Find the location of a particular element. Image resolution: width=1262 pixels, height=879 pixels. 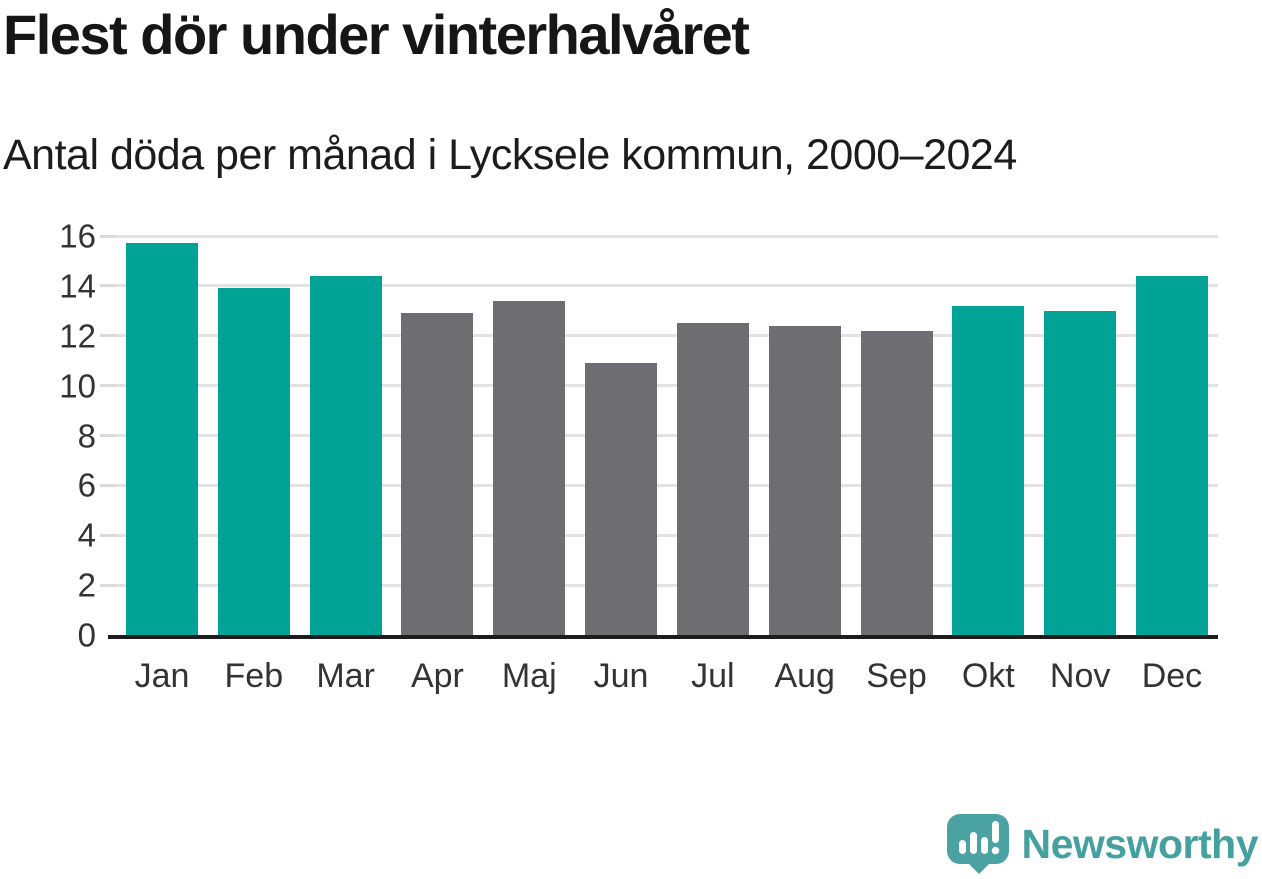

bar-feb is located at coordinates (253, 461).